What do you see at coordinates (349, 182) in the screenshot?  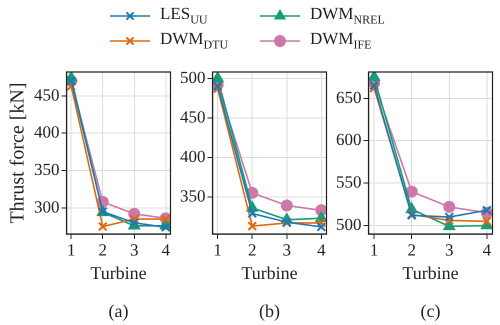 I see `y-tick-label: 550` at bounding box center [349, 182].